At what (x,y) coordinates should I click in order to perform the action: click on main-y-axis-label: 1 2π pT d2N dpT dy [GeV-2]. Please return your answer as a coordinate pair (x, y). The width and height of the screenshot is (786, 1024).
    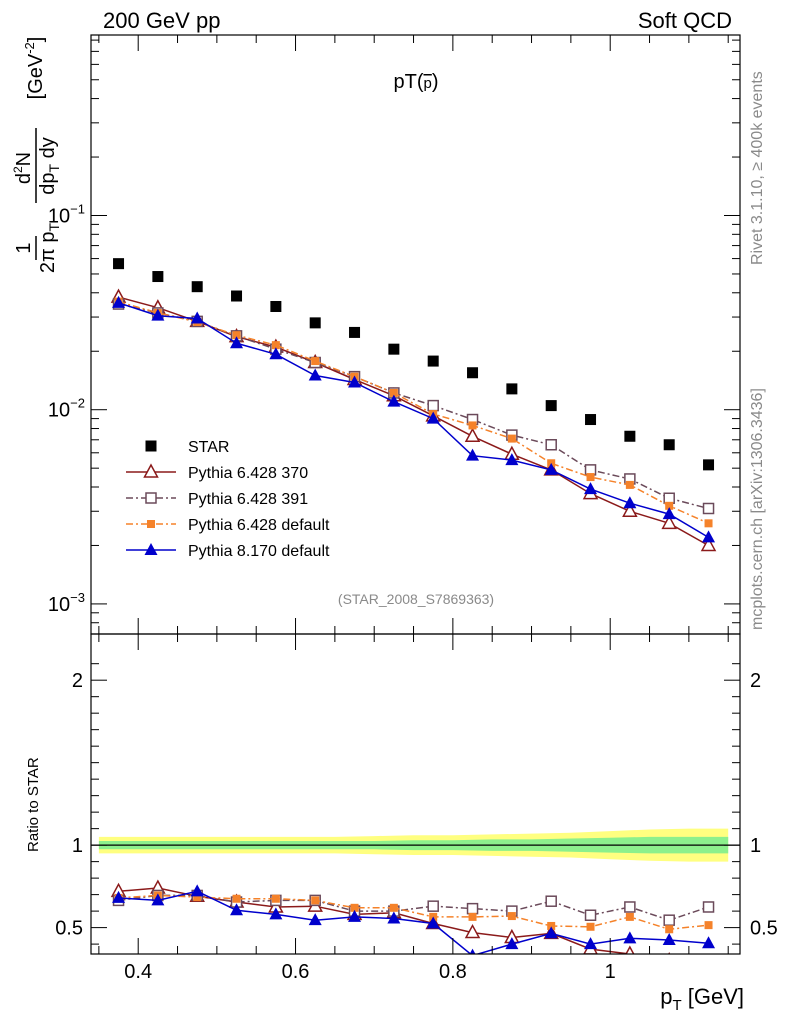
    Looking at the image, I should click on (36, 155).